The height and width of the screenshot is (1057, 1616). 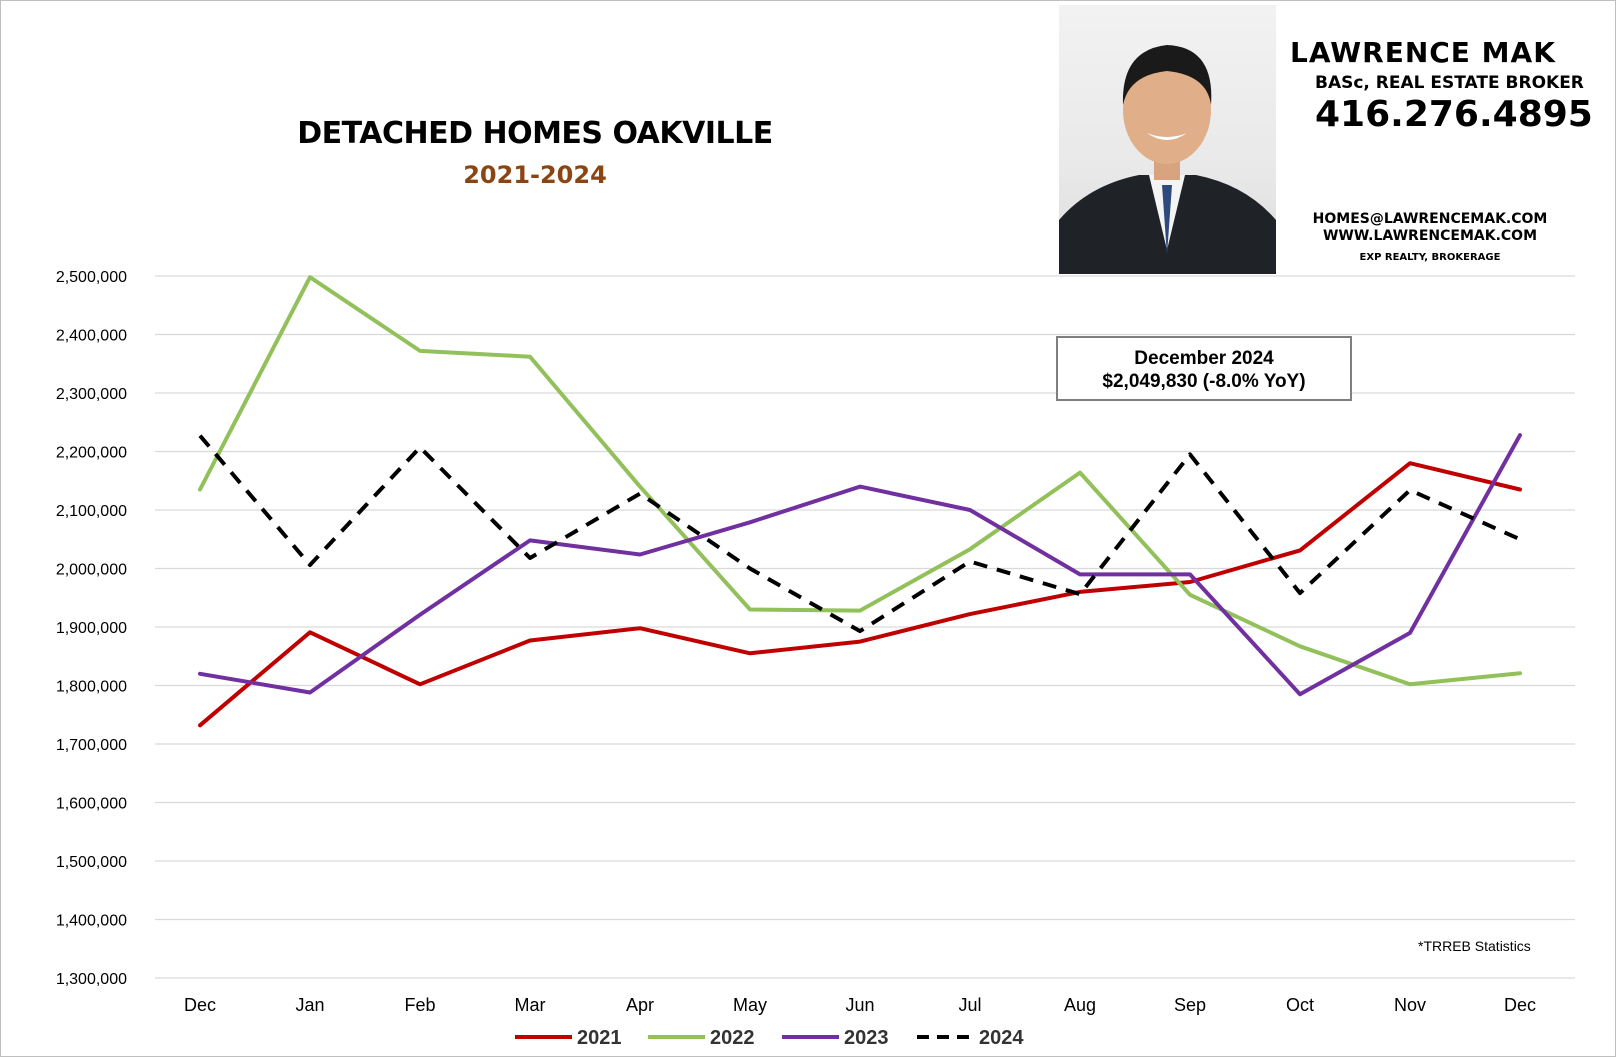 I want to click on callout-box: December 2024 $2,049,830 (-8.0% YoY), so click(x=1204, y=368).